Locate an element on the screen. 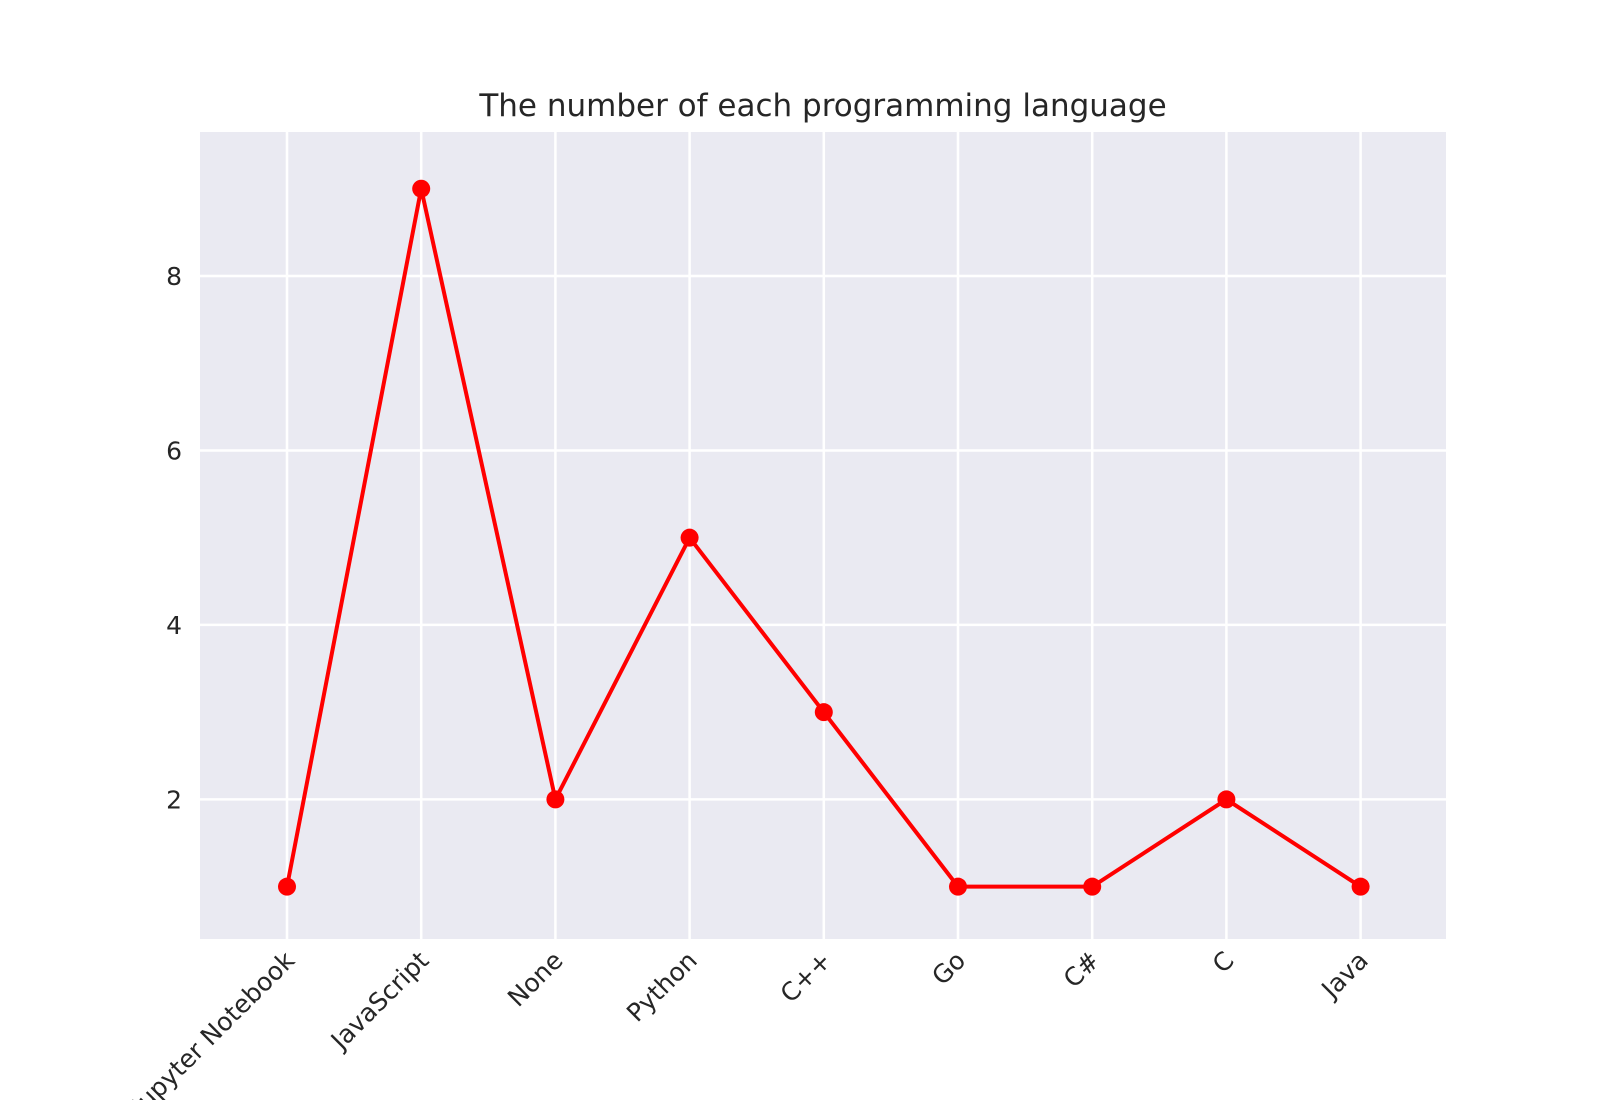 This screenshot has width=1600, height=1100. x-tick-label-go: Go is located at coordinates (948, 968).